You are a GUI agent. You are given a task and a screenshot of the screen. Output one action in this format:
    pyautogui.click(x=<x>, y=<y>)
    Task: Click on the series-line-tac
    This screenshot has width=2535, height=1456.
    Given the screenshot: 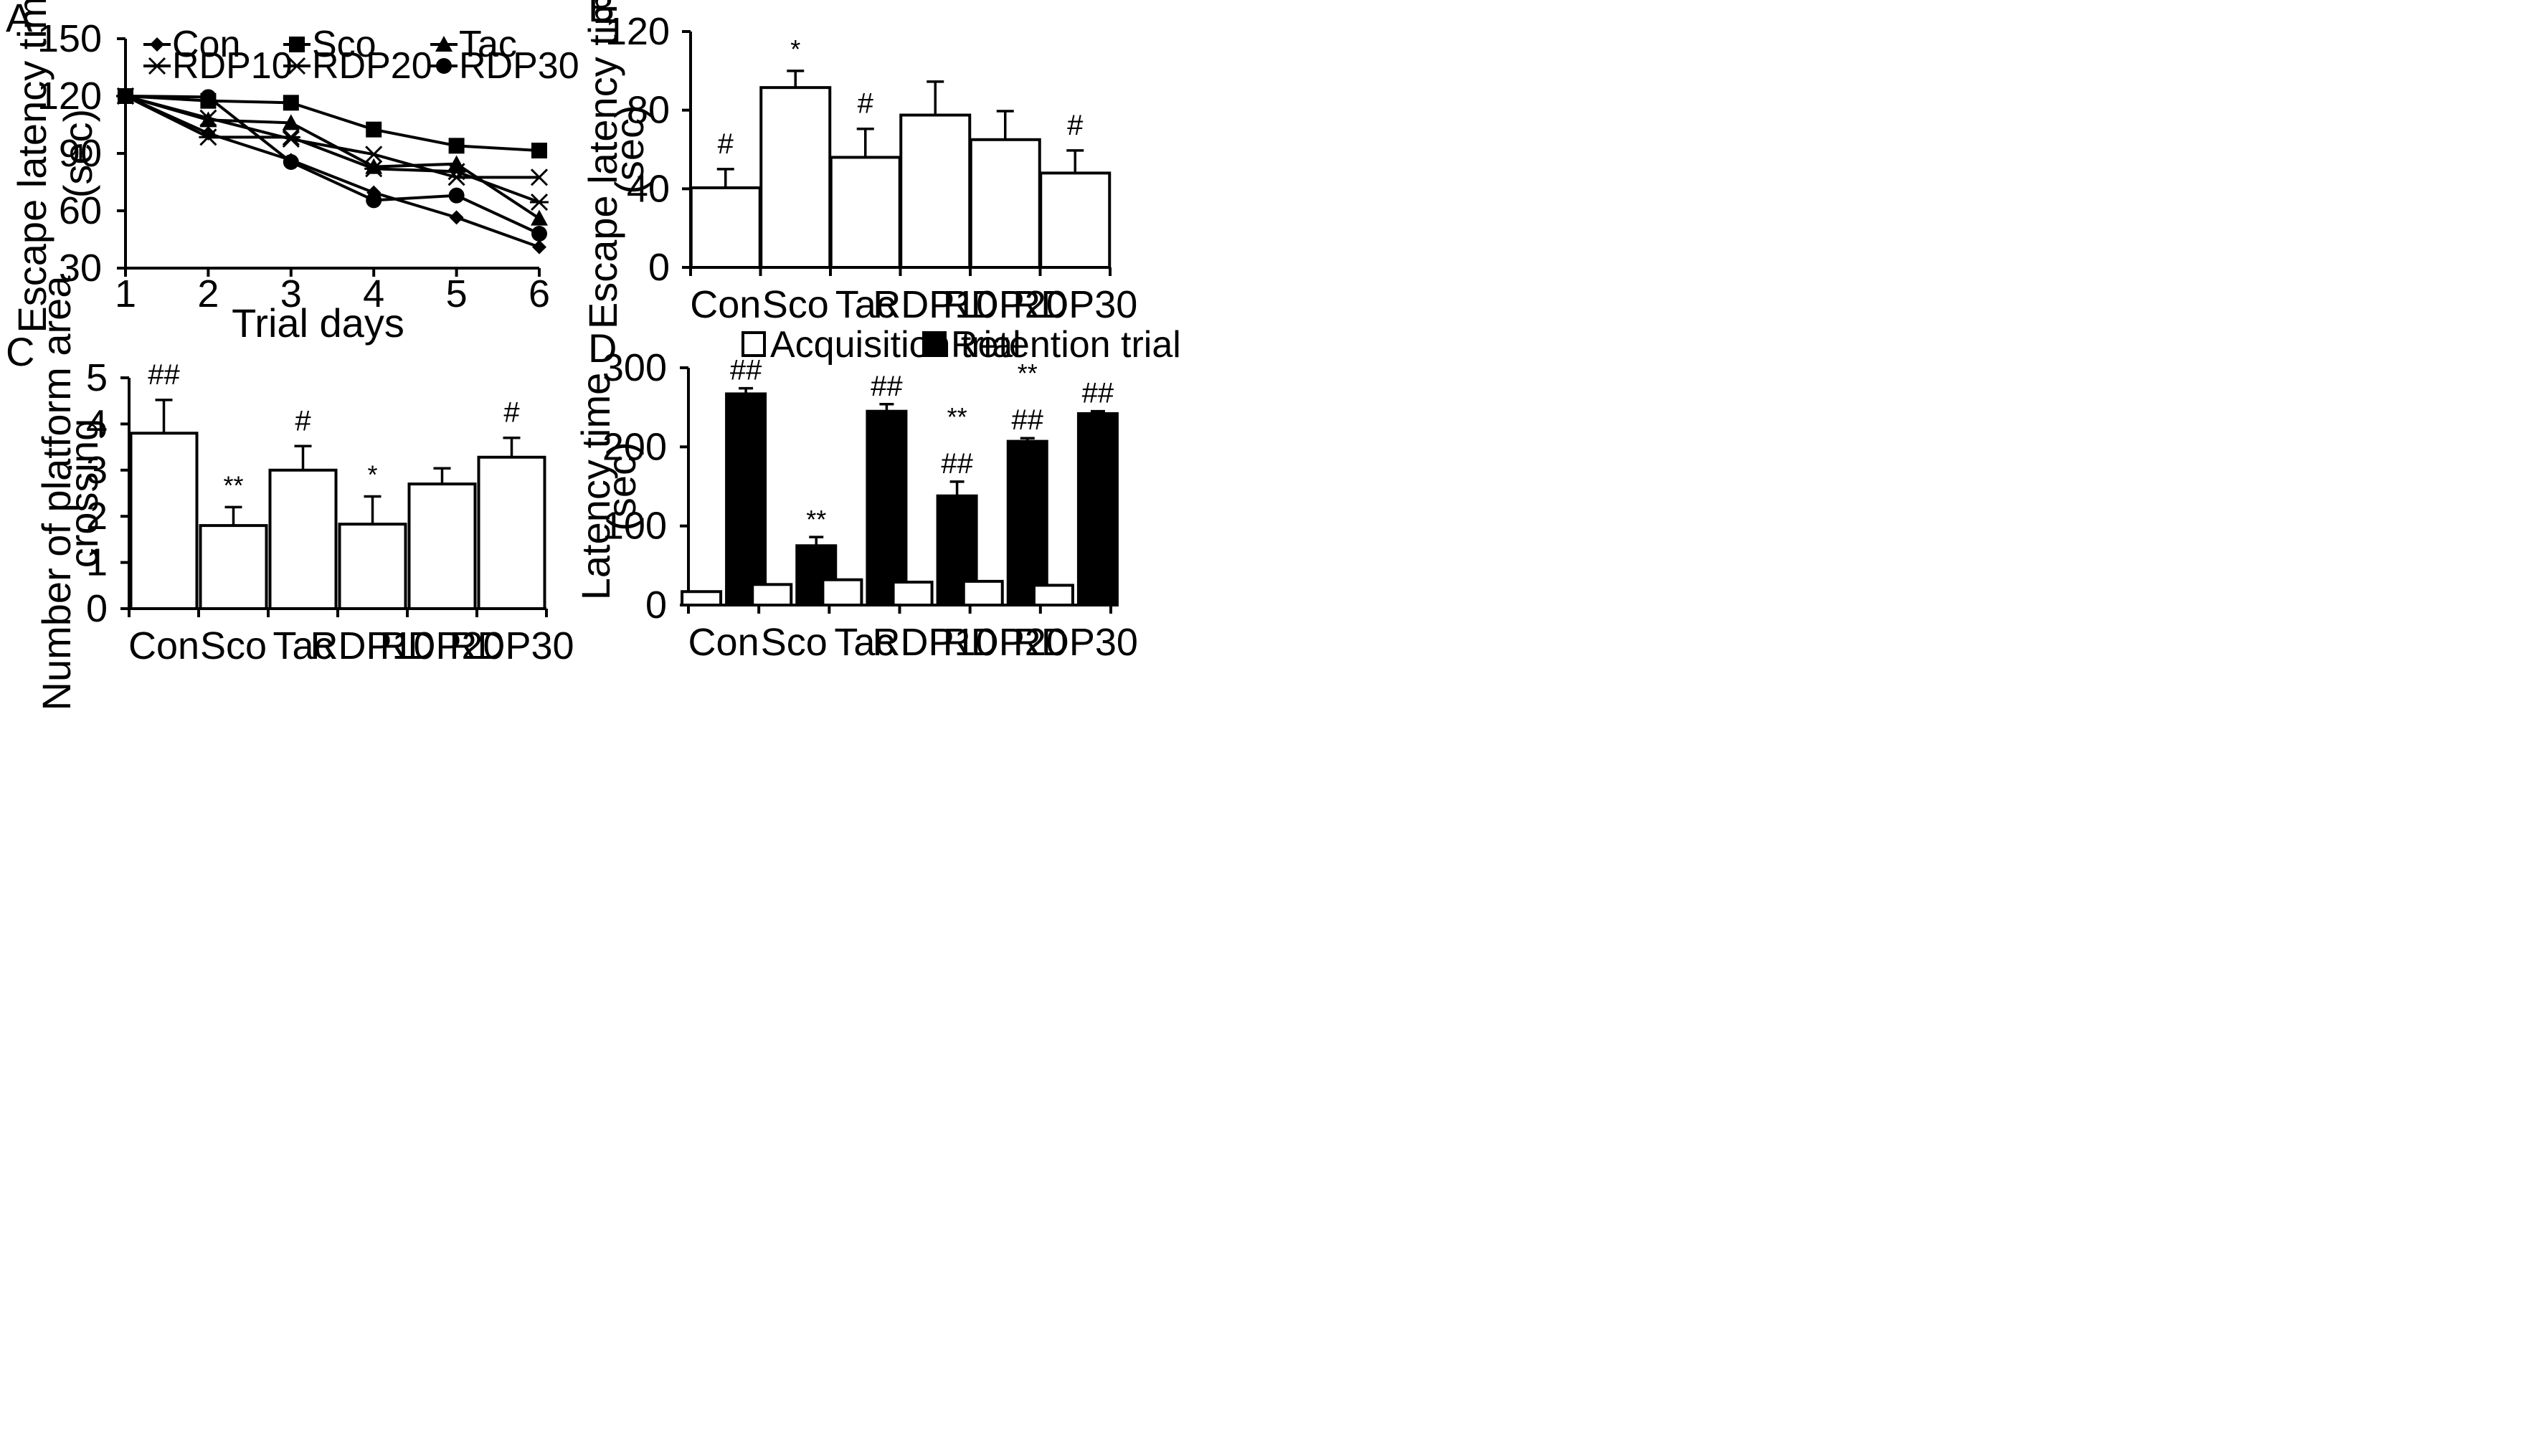 What is the action you would take?
    pyautogui.click(x=333, y=157)
    